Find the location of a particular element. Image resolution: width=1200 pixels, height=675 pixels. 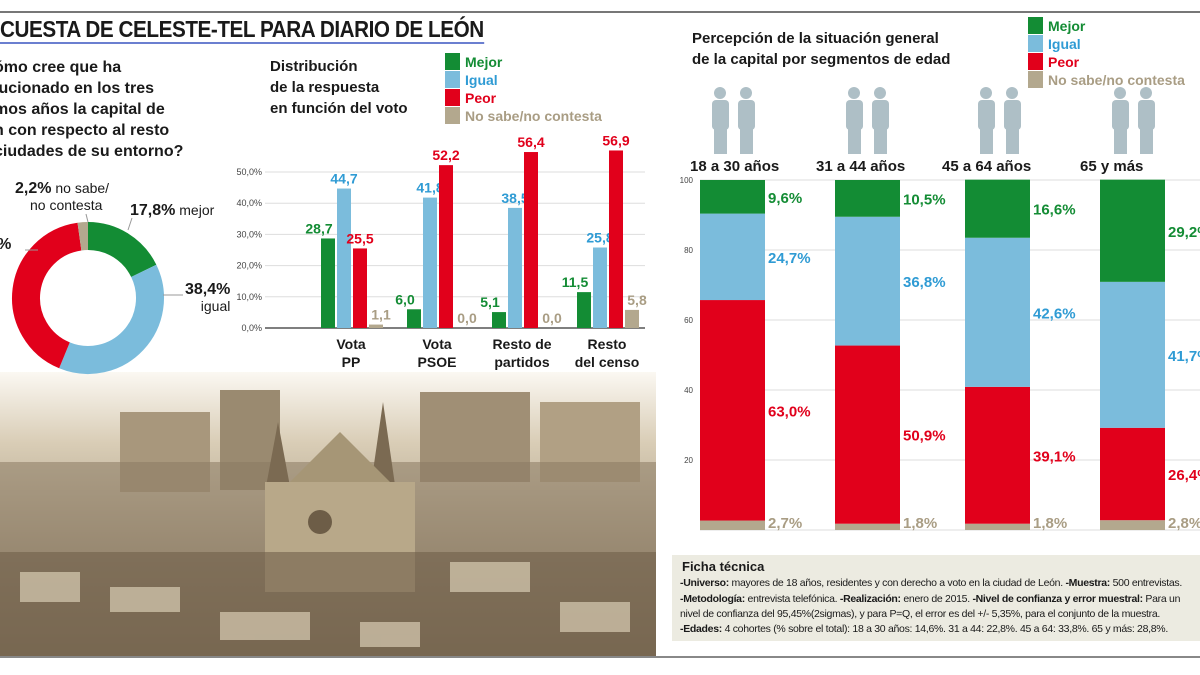

title-line: Distribución is located at coordinates (314, 66).